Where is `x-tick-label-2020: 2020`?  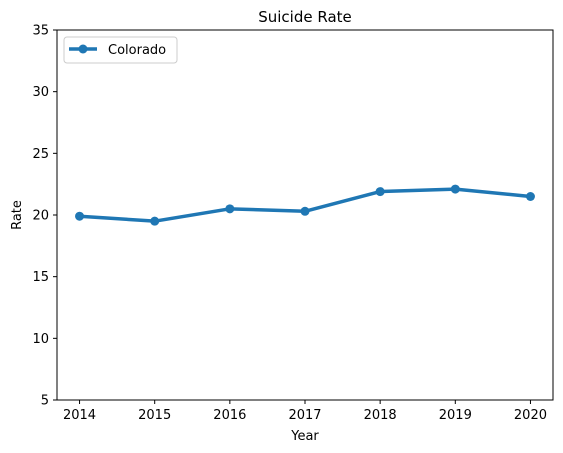 x-tick-label-2020: 2020 is located at coordinates (530, 415).